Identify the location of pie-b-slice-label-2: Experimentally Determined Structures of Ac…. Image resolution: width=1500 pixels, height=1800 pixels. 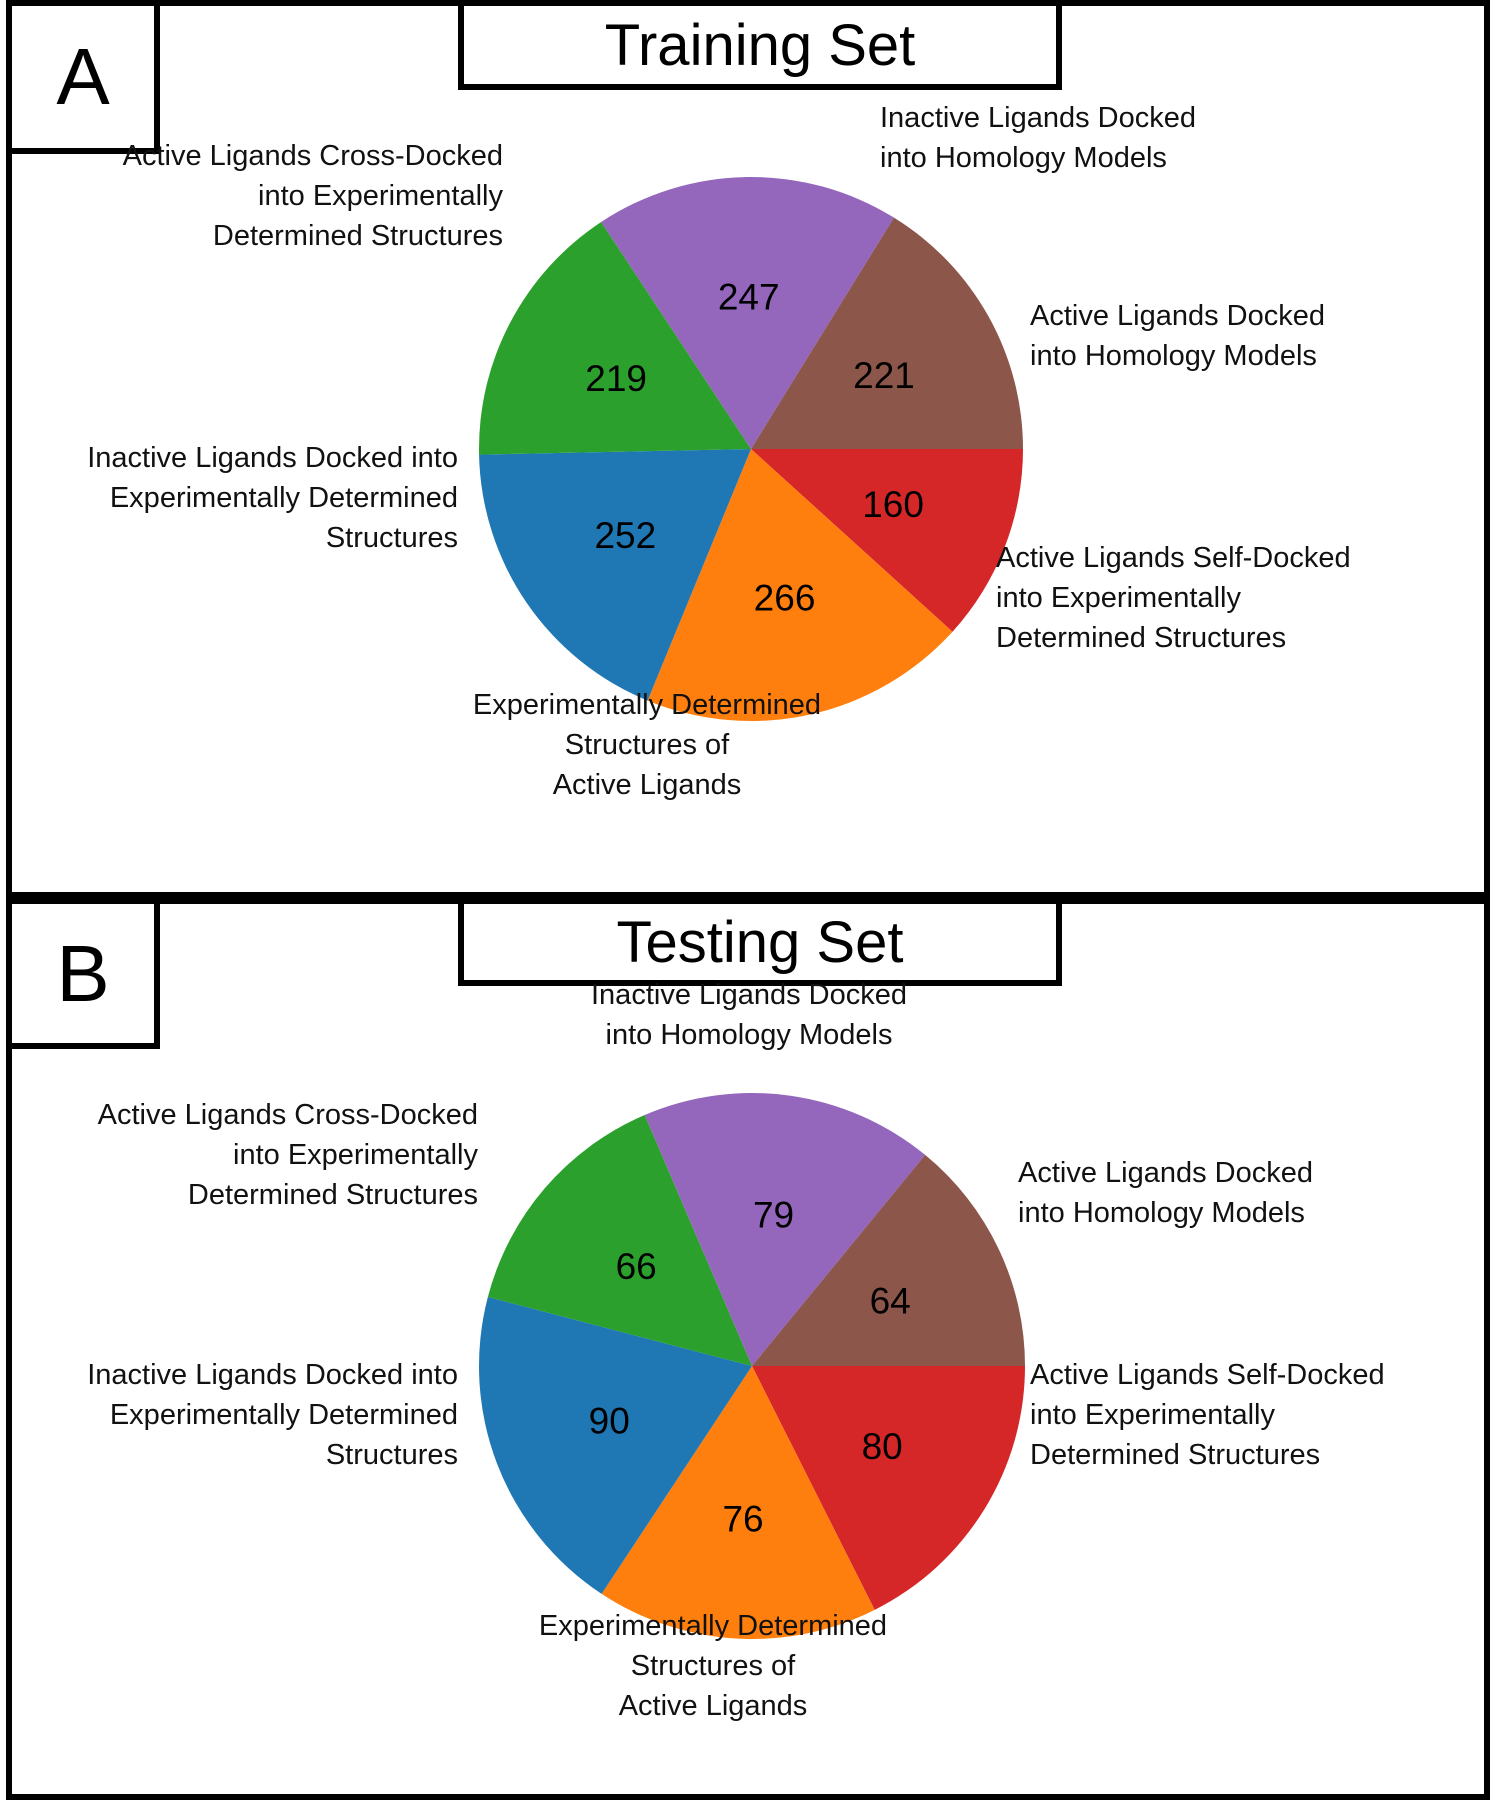
(713, 1666).